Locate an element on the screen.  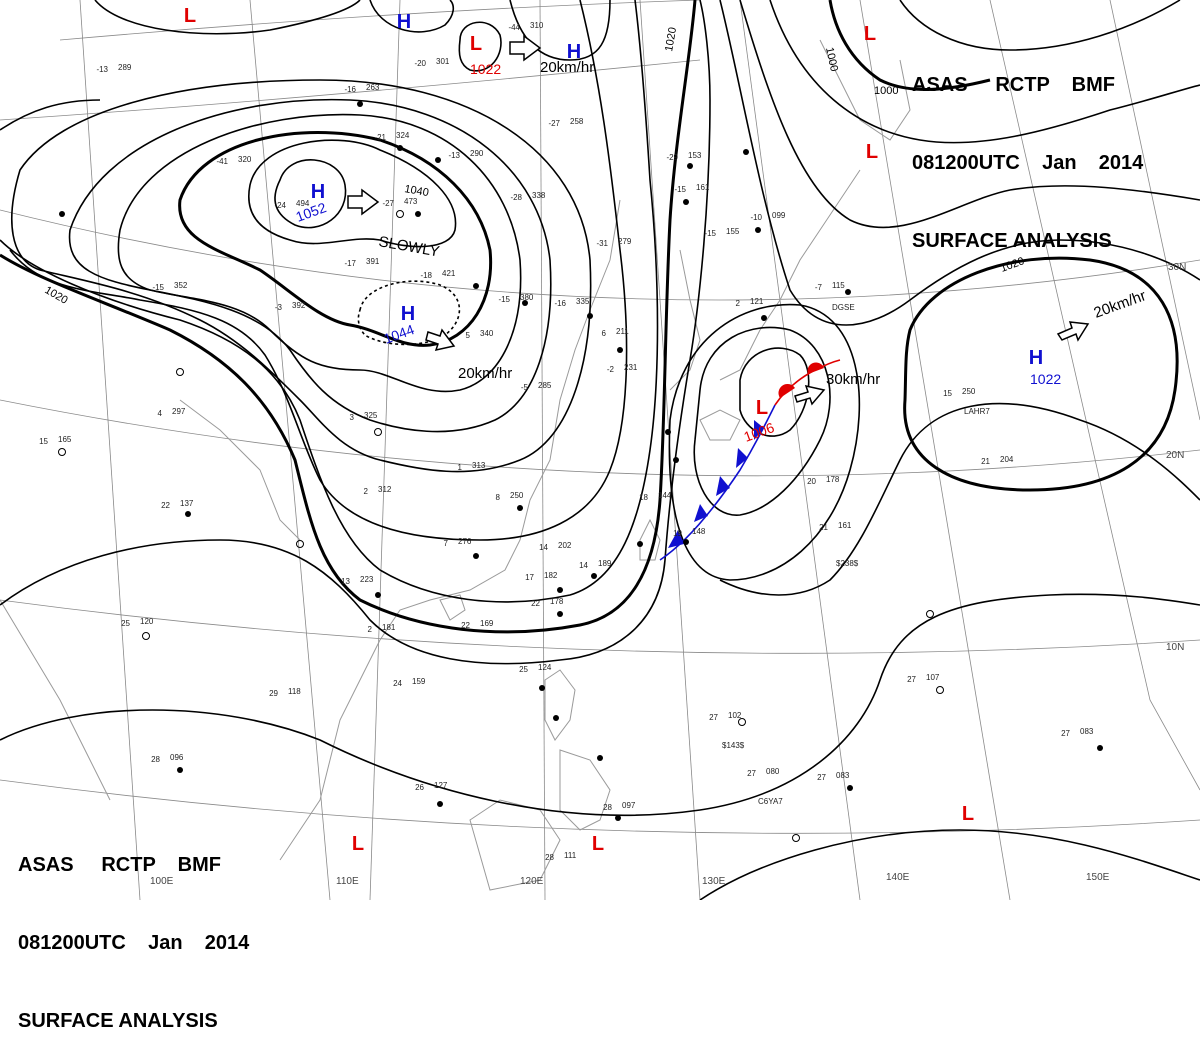
ship-id: DGSE is located at coordinates (843, 307).